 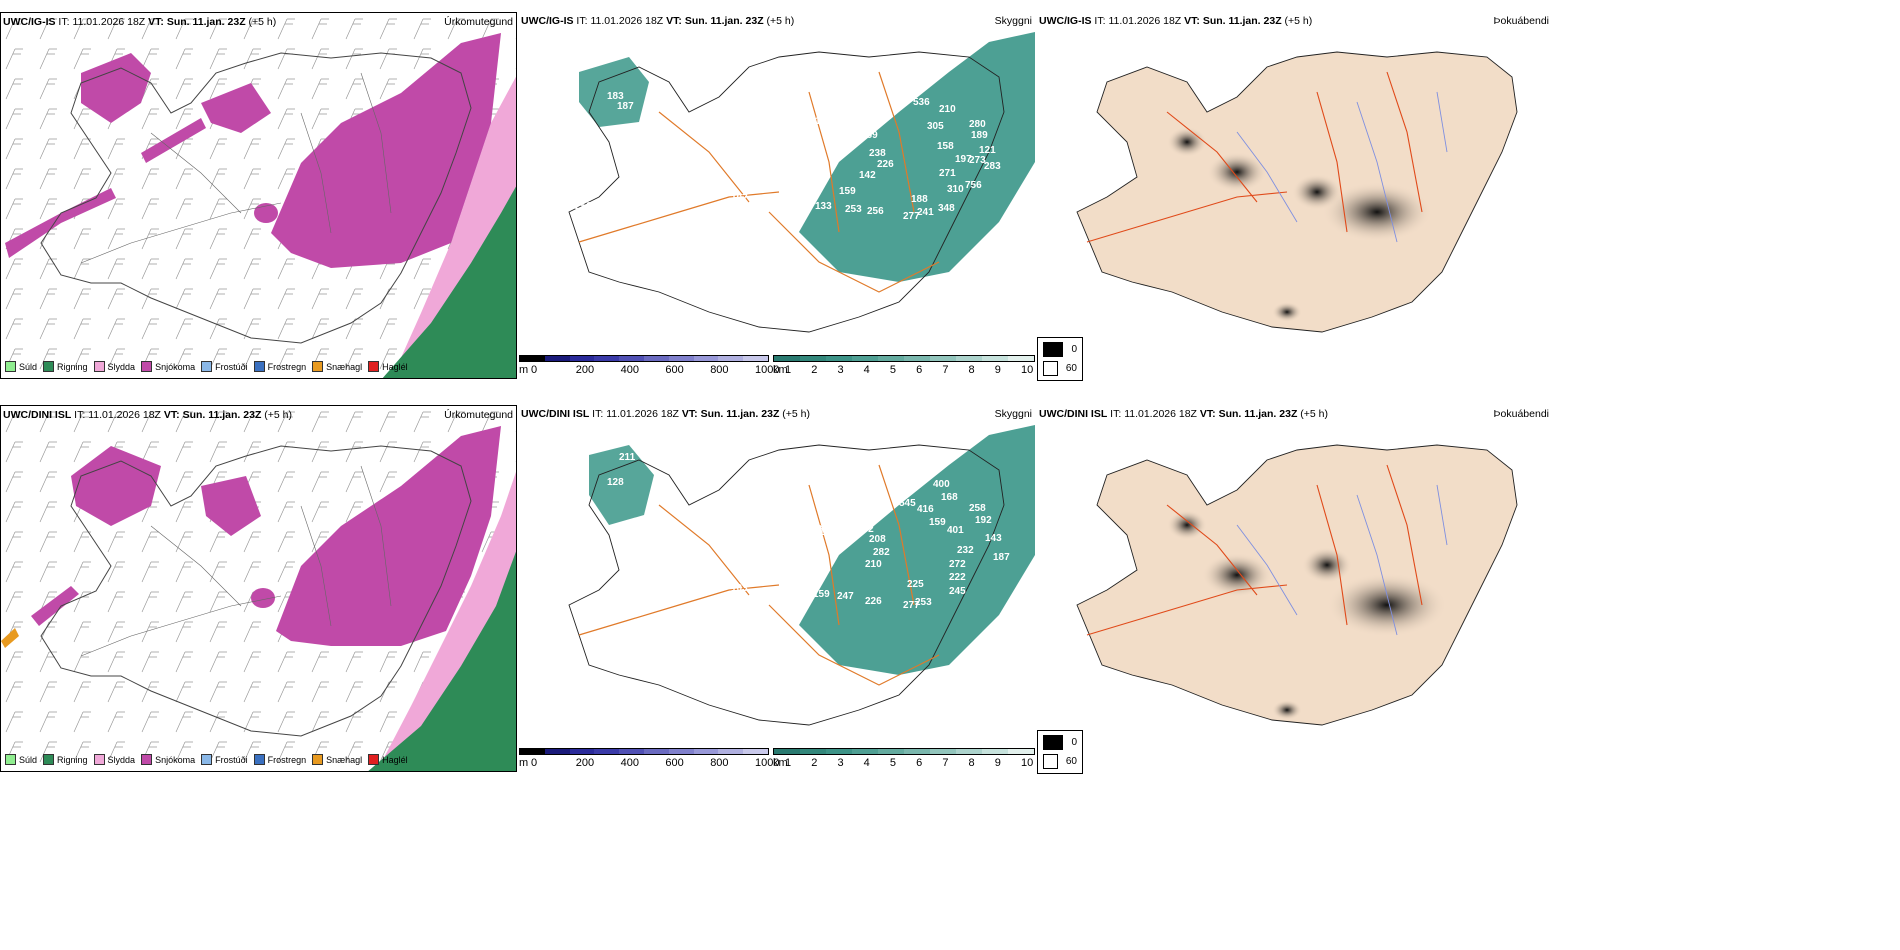 What do you see at coordinates (524, 763) in the screenshot?
I see `colorbar-unit: m` at bounding box center [524, 763].